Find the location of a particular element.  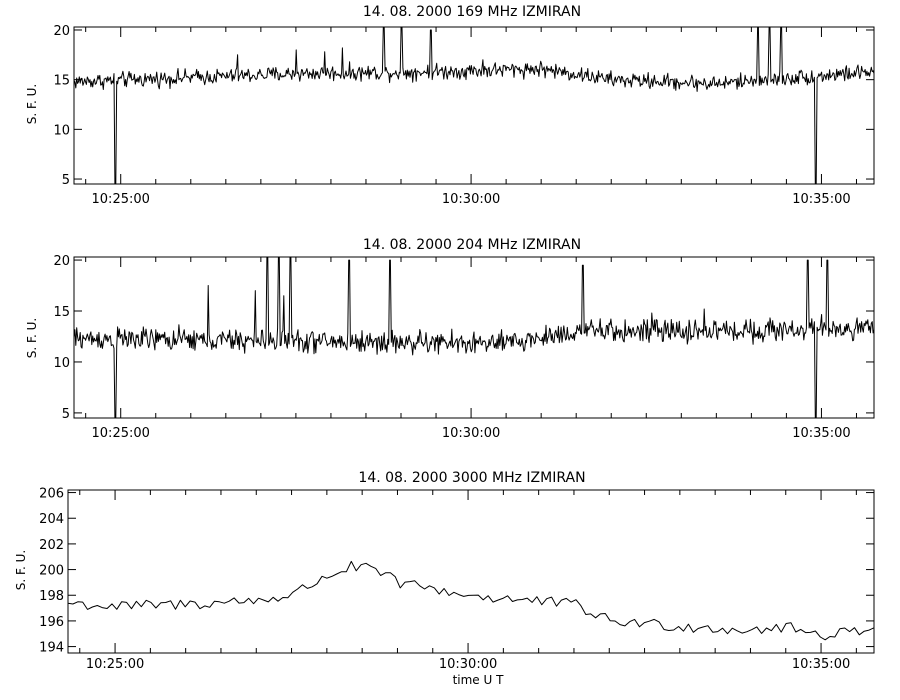

panel-title: 14. 08. 2000 3000 MHz IZMIRAN is located at coordinates (471, 478).